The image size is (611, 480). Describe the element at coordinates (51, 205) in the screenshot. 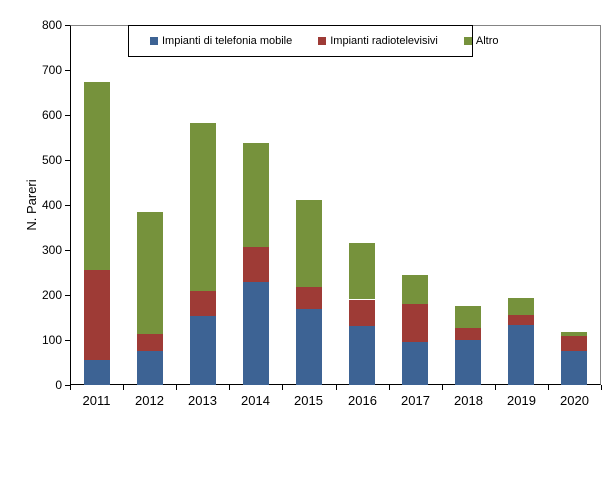

I see `y-axis-tick-label: 400` at that location.